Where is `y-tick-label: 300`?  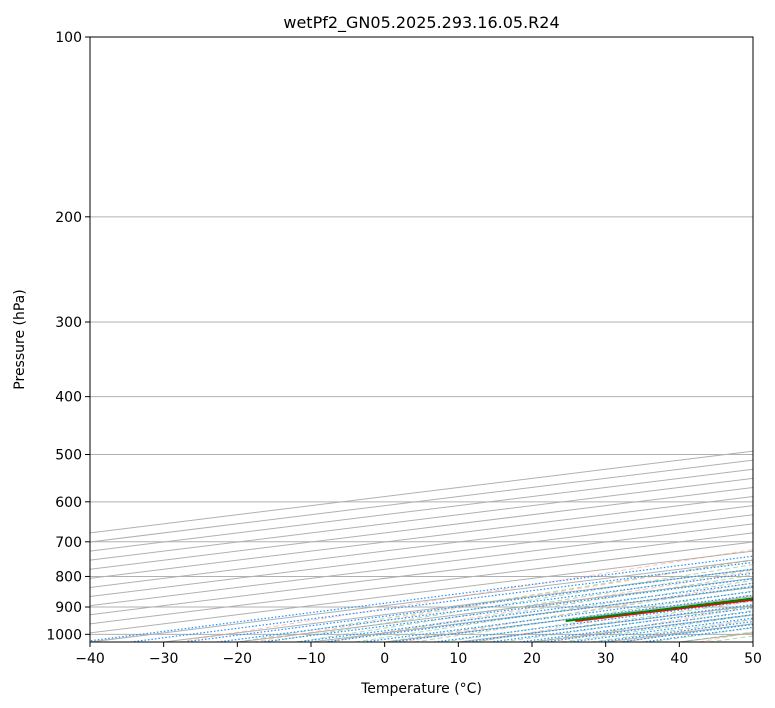
y-tick-label: 300 is located at coordinates (68, 323).